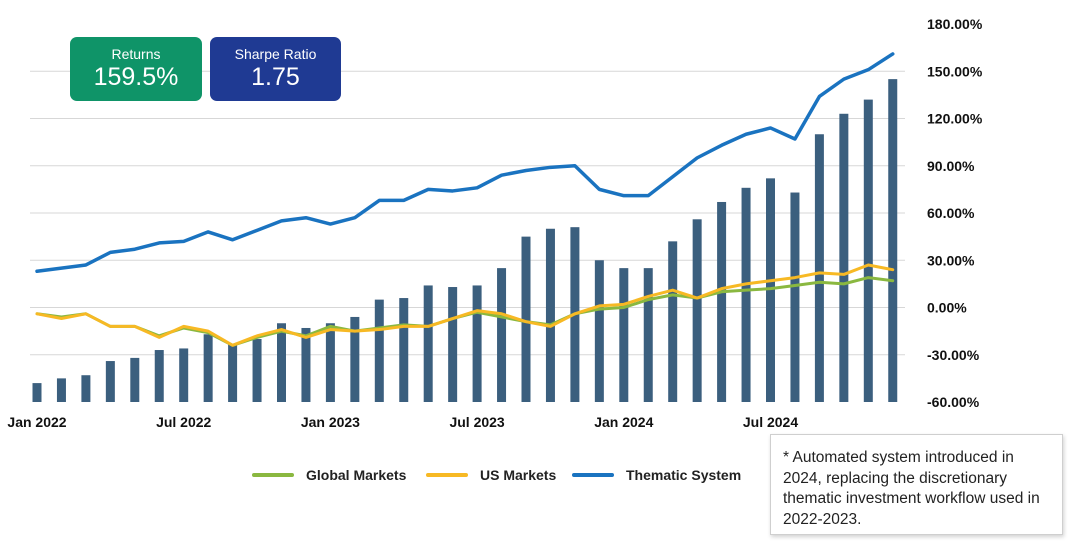 The image size is (1070, 553). I want to click on x-tick-label: Jul 2022, so click(183, 422).